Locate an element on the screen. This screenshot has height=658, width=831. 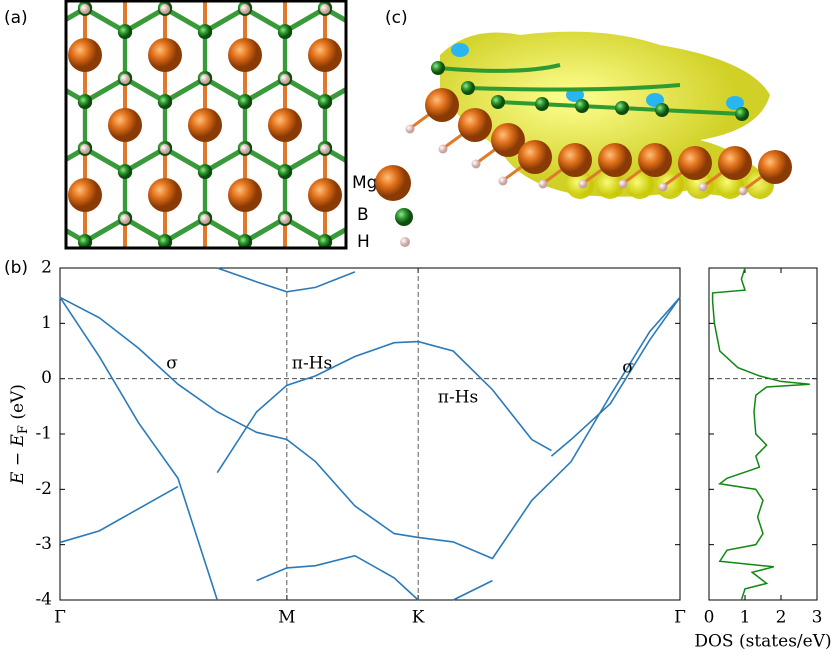
y-axis-label-part: F is located at coordinates (23, 429).